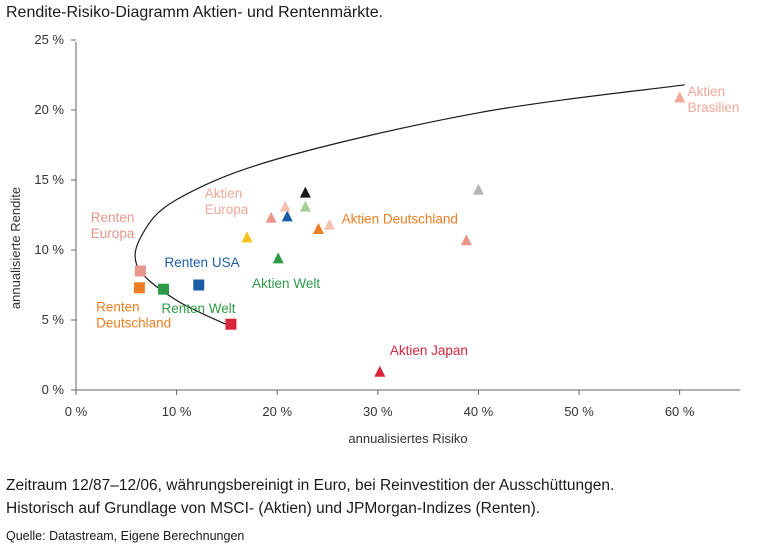 The image size is (770, 550). Describe the element at coordinates (680, 411) in the screenshot. I see `x-tick-label: 60 %` at that location.